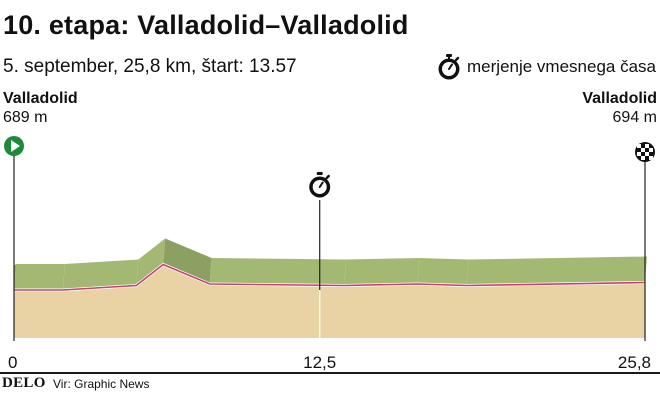 Image resolution: width=660 pixels, height=402 pixels. I want to click on finish-altitude: 694 m, so click(634, 117).